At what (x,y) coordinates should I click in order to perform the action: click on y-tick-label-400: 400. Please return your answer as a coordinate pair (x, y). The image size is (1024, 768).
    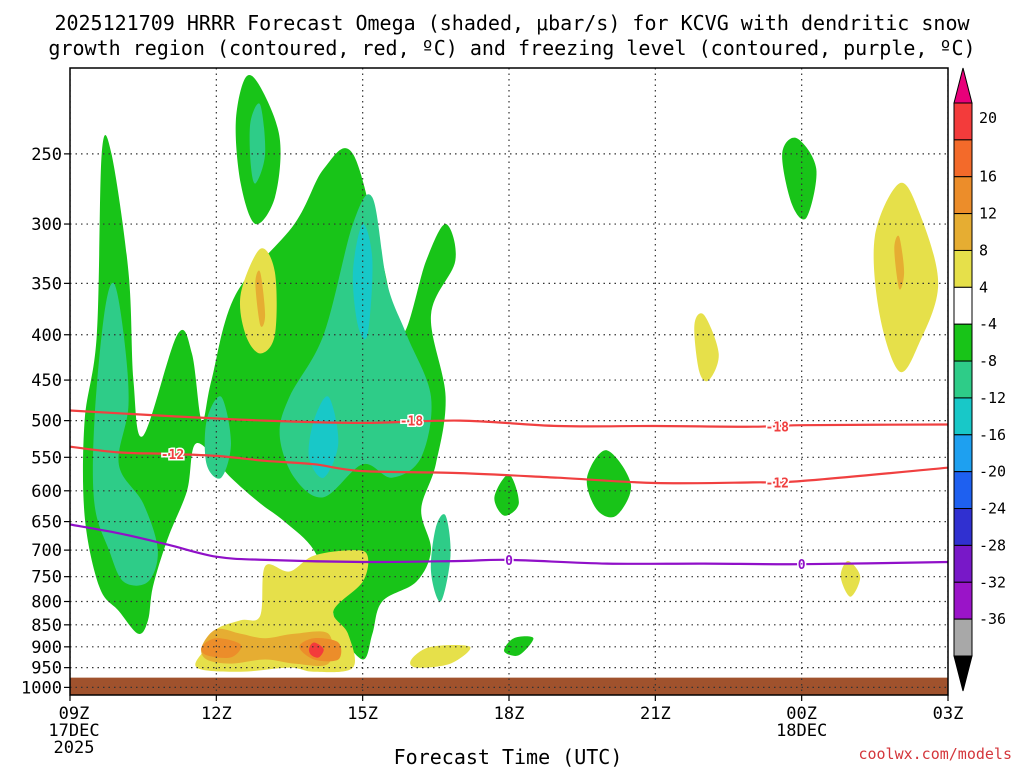
    Looking at the image, I should click on (46, 336).